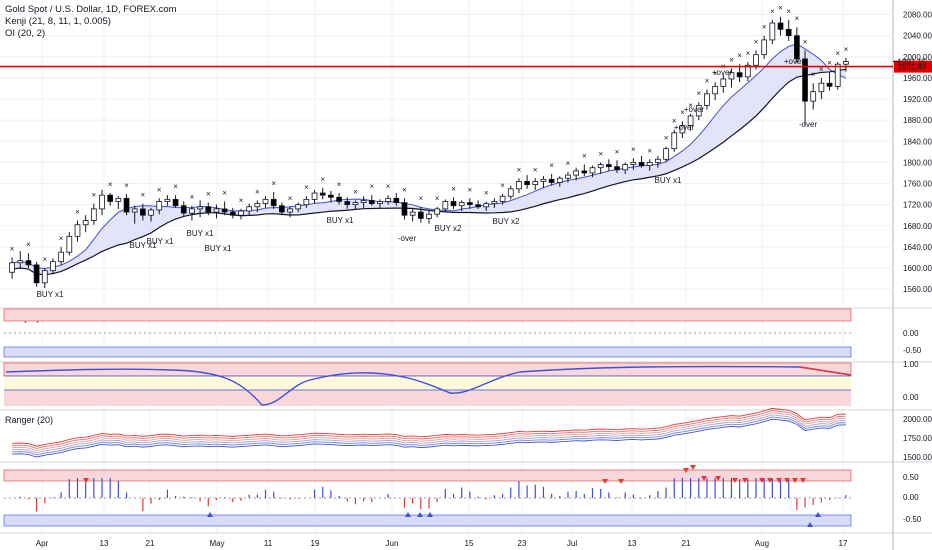 Image resolution: width=932 pixels, height=550 pixels. Describe the element at coordinates (632, 543) in the screenshot. I see `x-tick-label: 13` at that location.